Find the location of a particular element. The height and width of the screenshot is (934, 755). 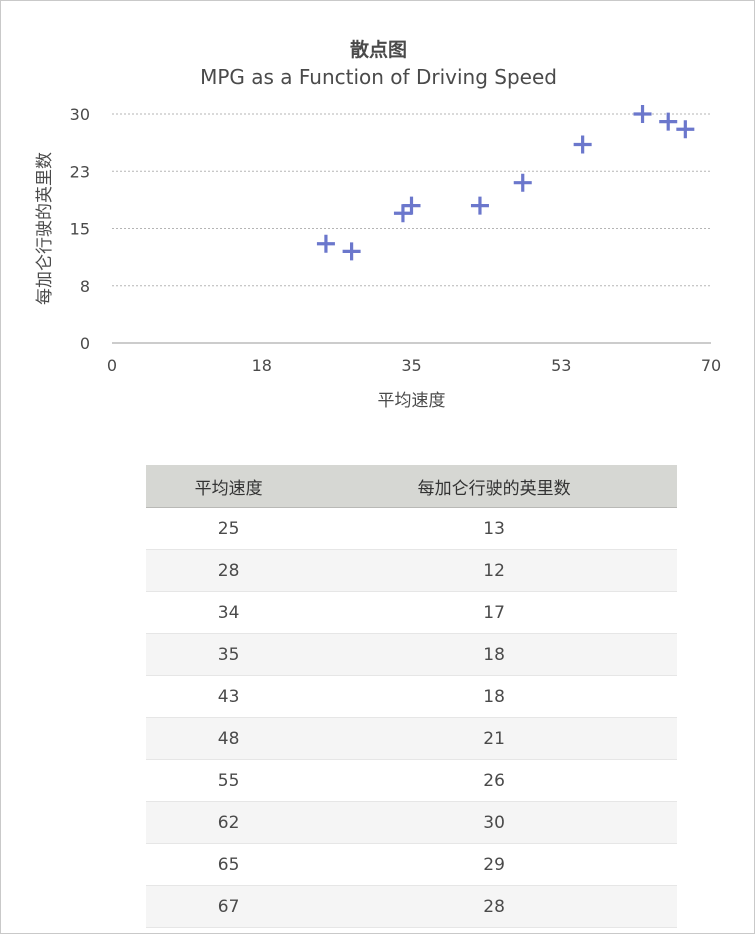

y-tick-label: 15 is located at coordinates (80, 229).